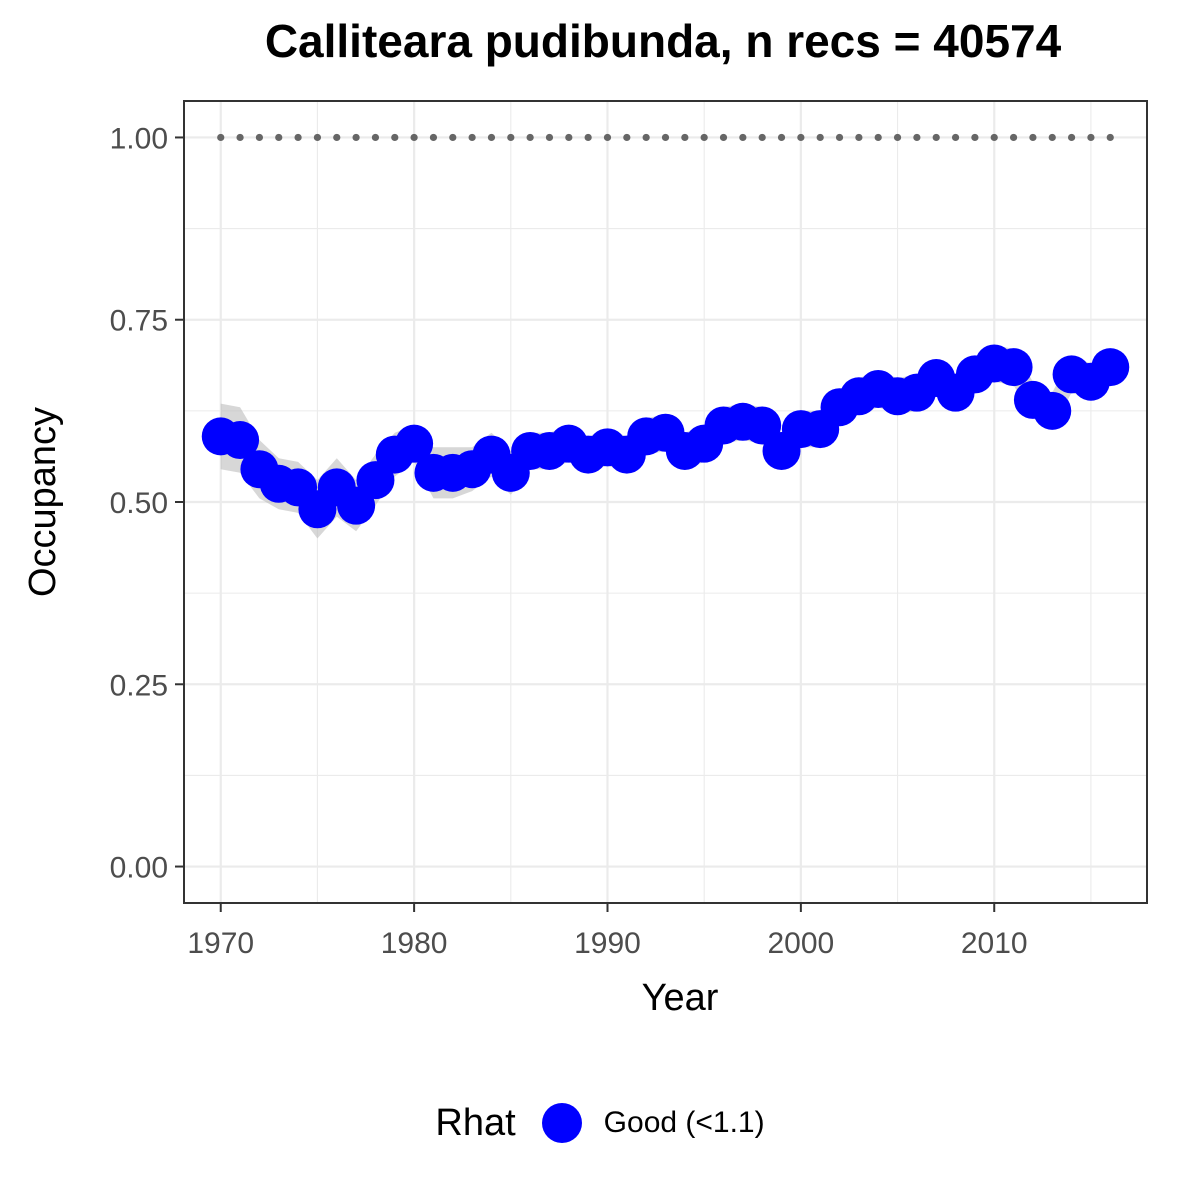  Describe the element at coordinates (561, 1123) in the screenshot. I see `legend-key-good` at that location.